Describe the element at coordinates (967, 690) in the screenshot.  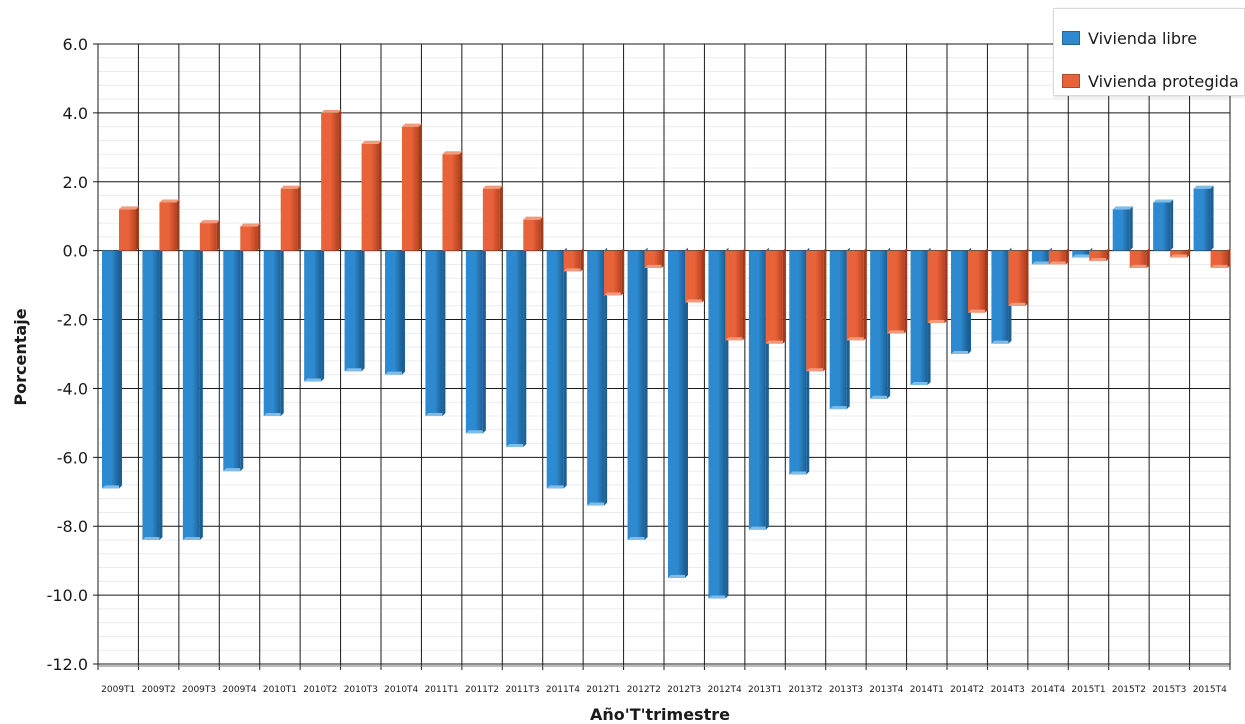
I see `x-tick-label: 2014T2` at that location.